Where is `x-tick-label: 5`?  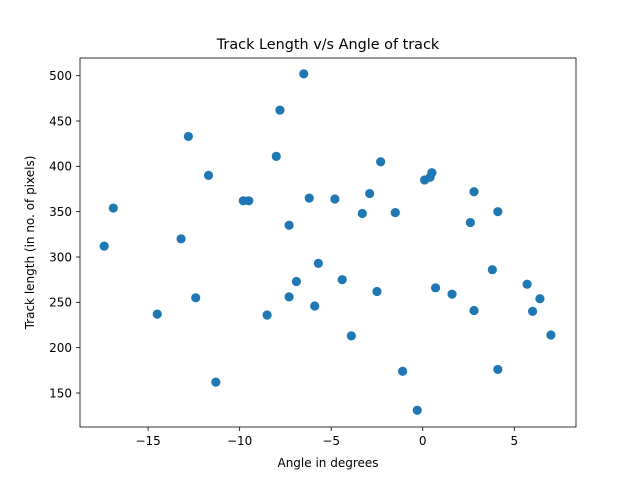
x-tick-label: 5 is located at coordinates (514, 441).